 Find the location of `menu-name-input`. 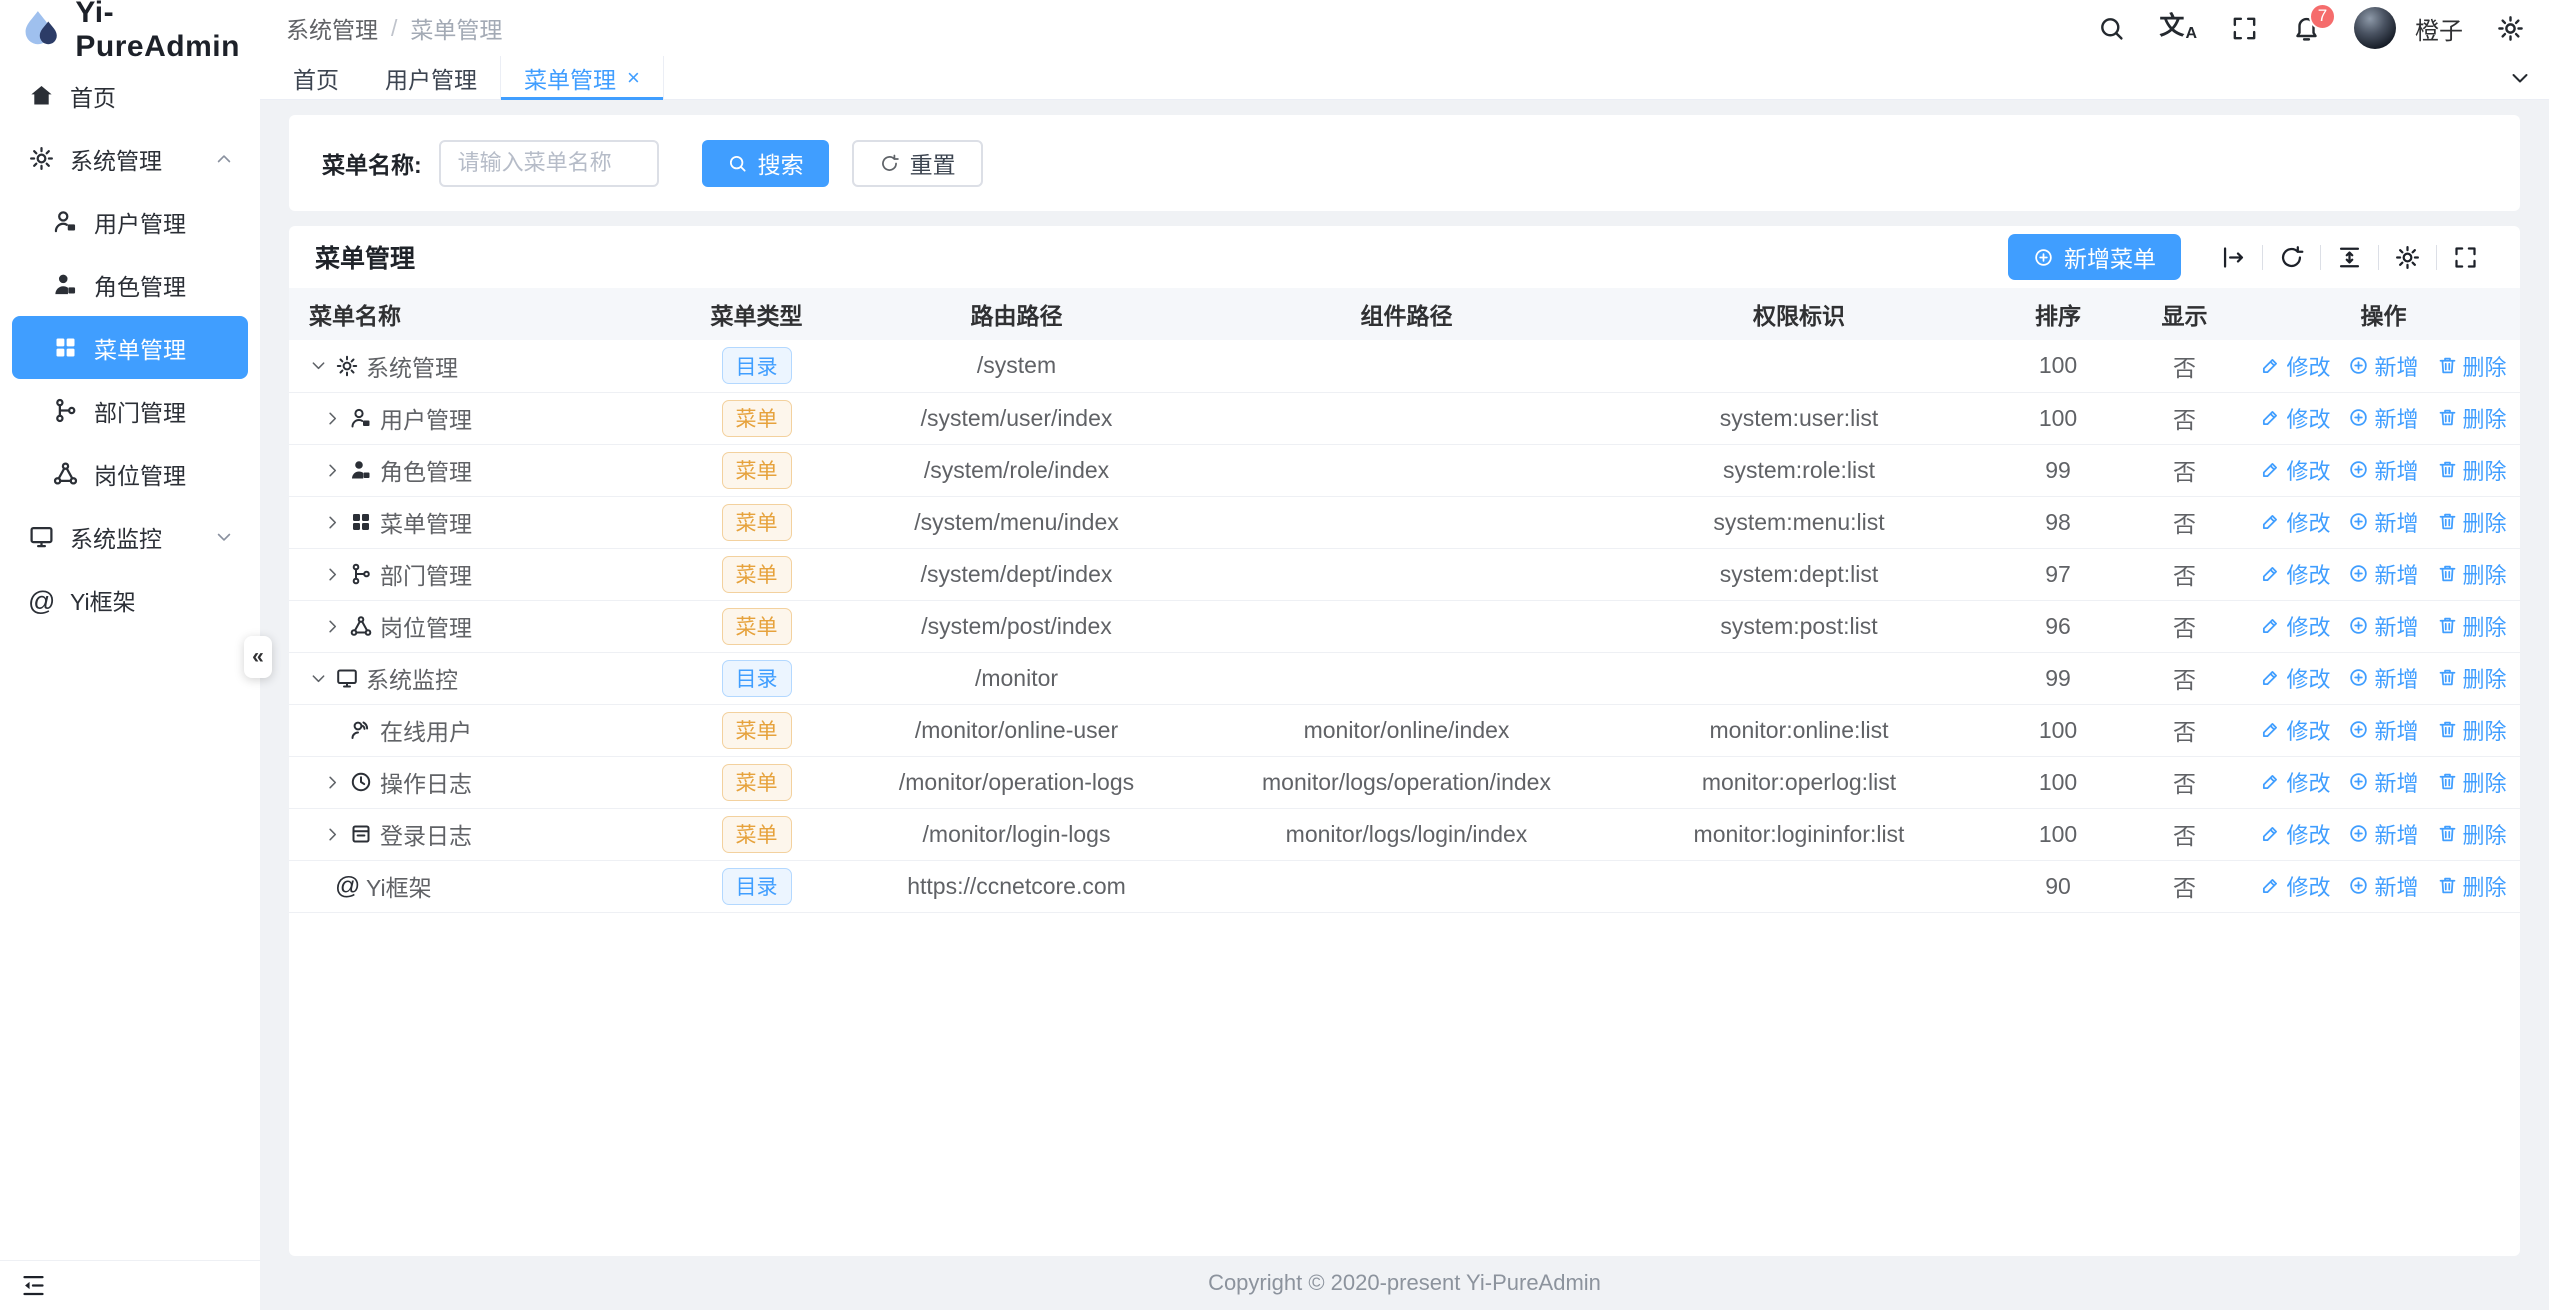

menu-name-input is located at coordinates (548, 163).